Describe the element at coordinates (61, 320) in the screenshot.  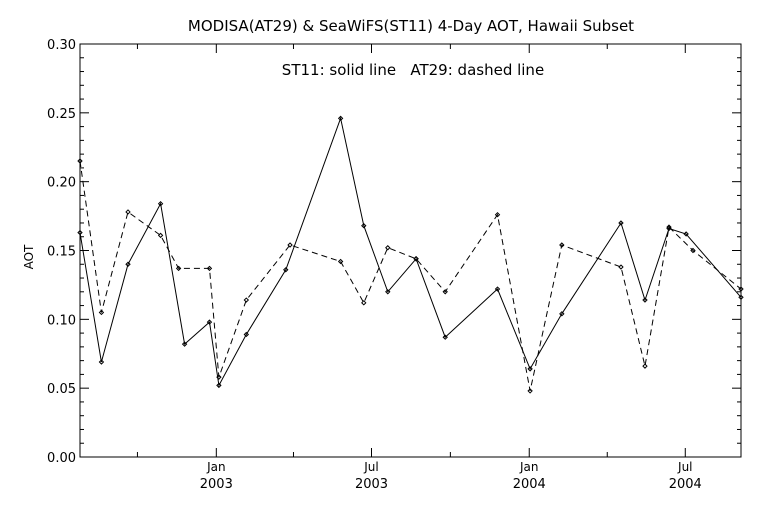
I see `y-tick-label: 0.10` at that location.